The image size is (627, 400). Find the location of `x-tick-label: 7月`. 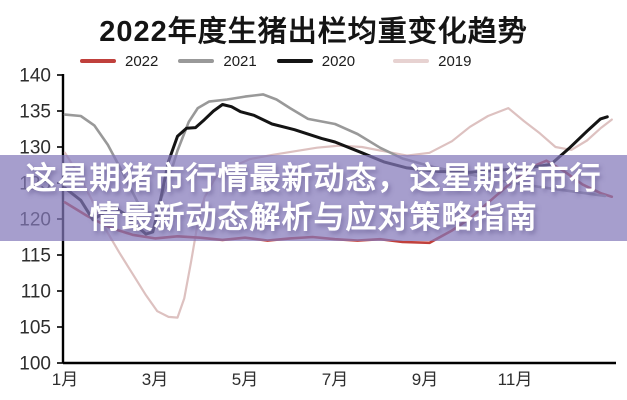

x-tick-label: 7月 is located at coordinates (335, 379).